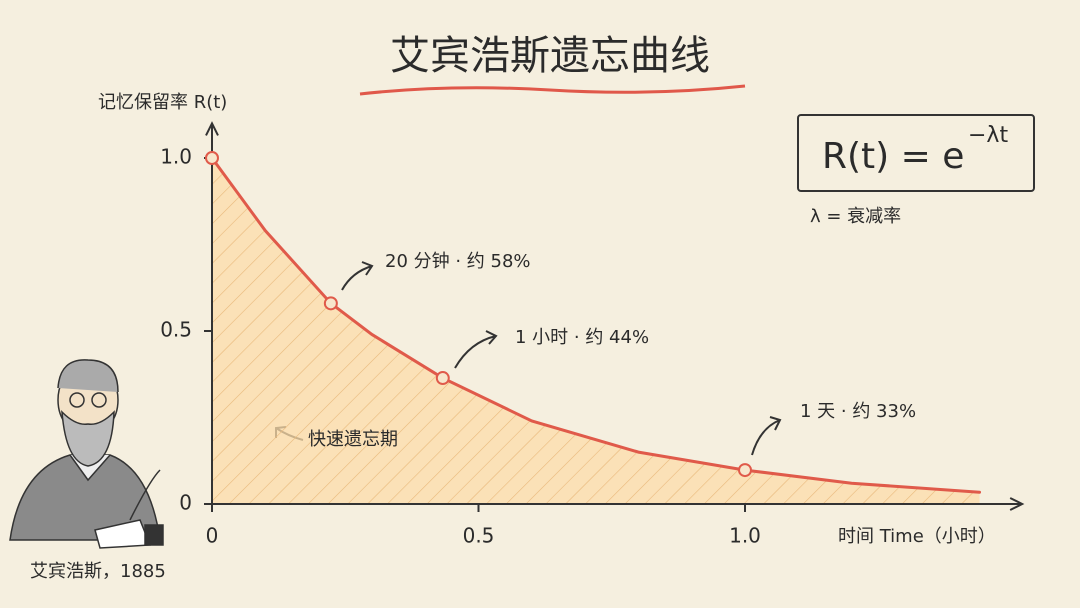 This screenshot has width=1080, height=608. I want to click on formula-box, so click(916, 153).